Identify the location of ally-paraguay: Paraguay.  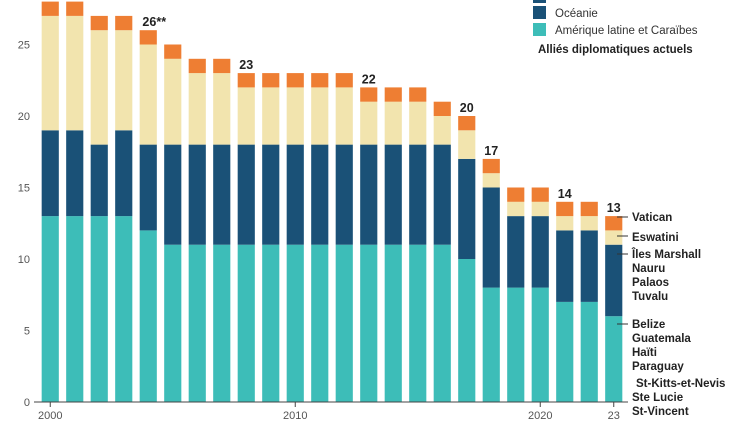
(658, 367).